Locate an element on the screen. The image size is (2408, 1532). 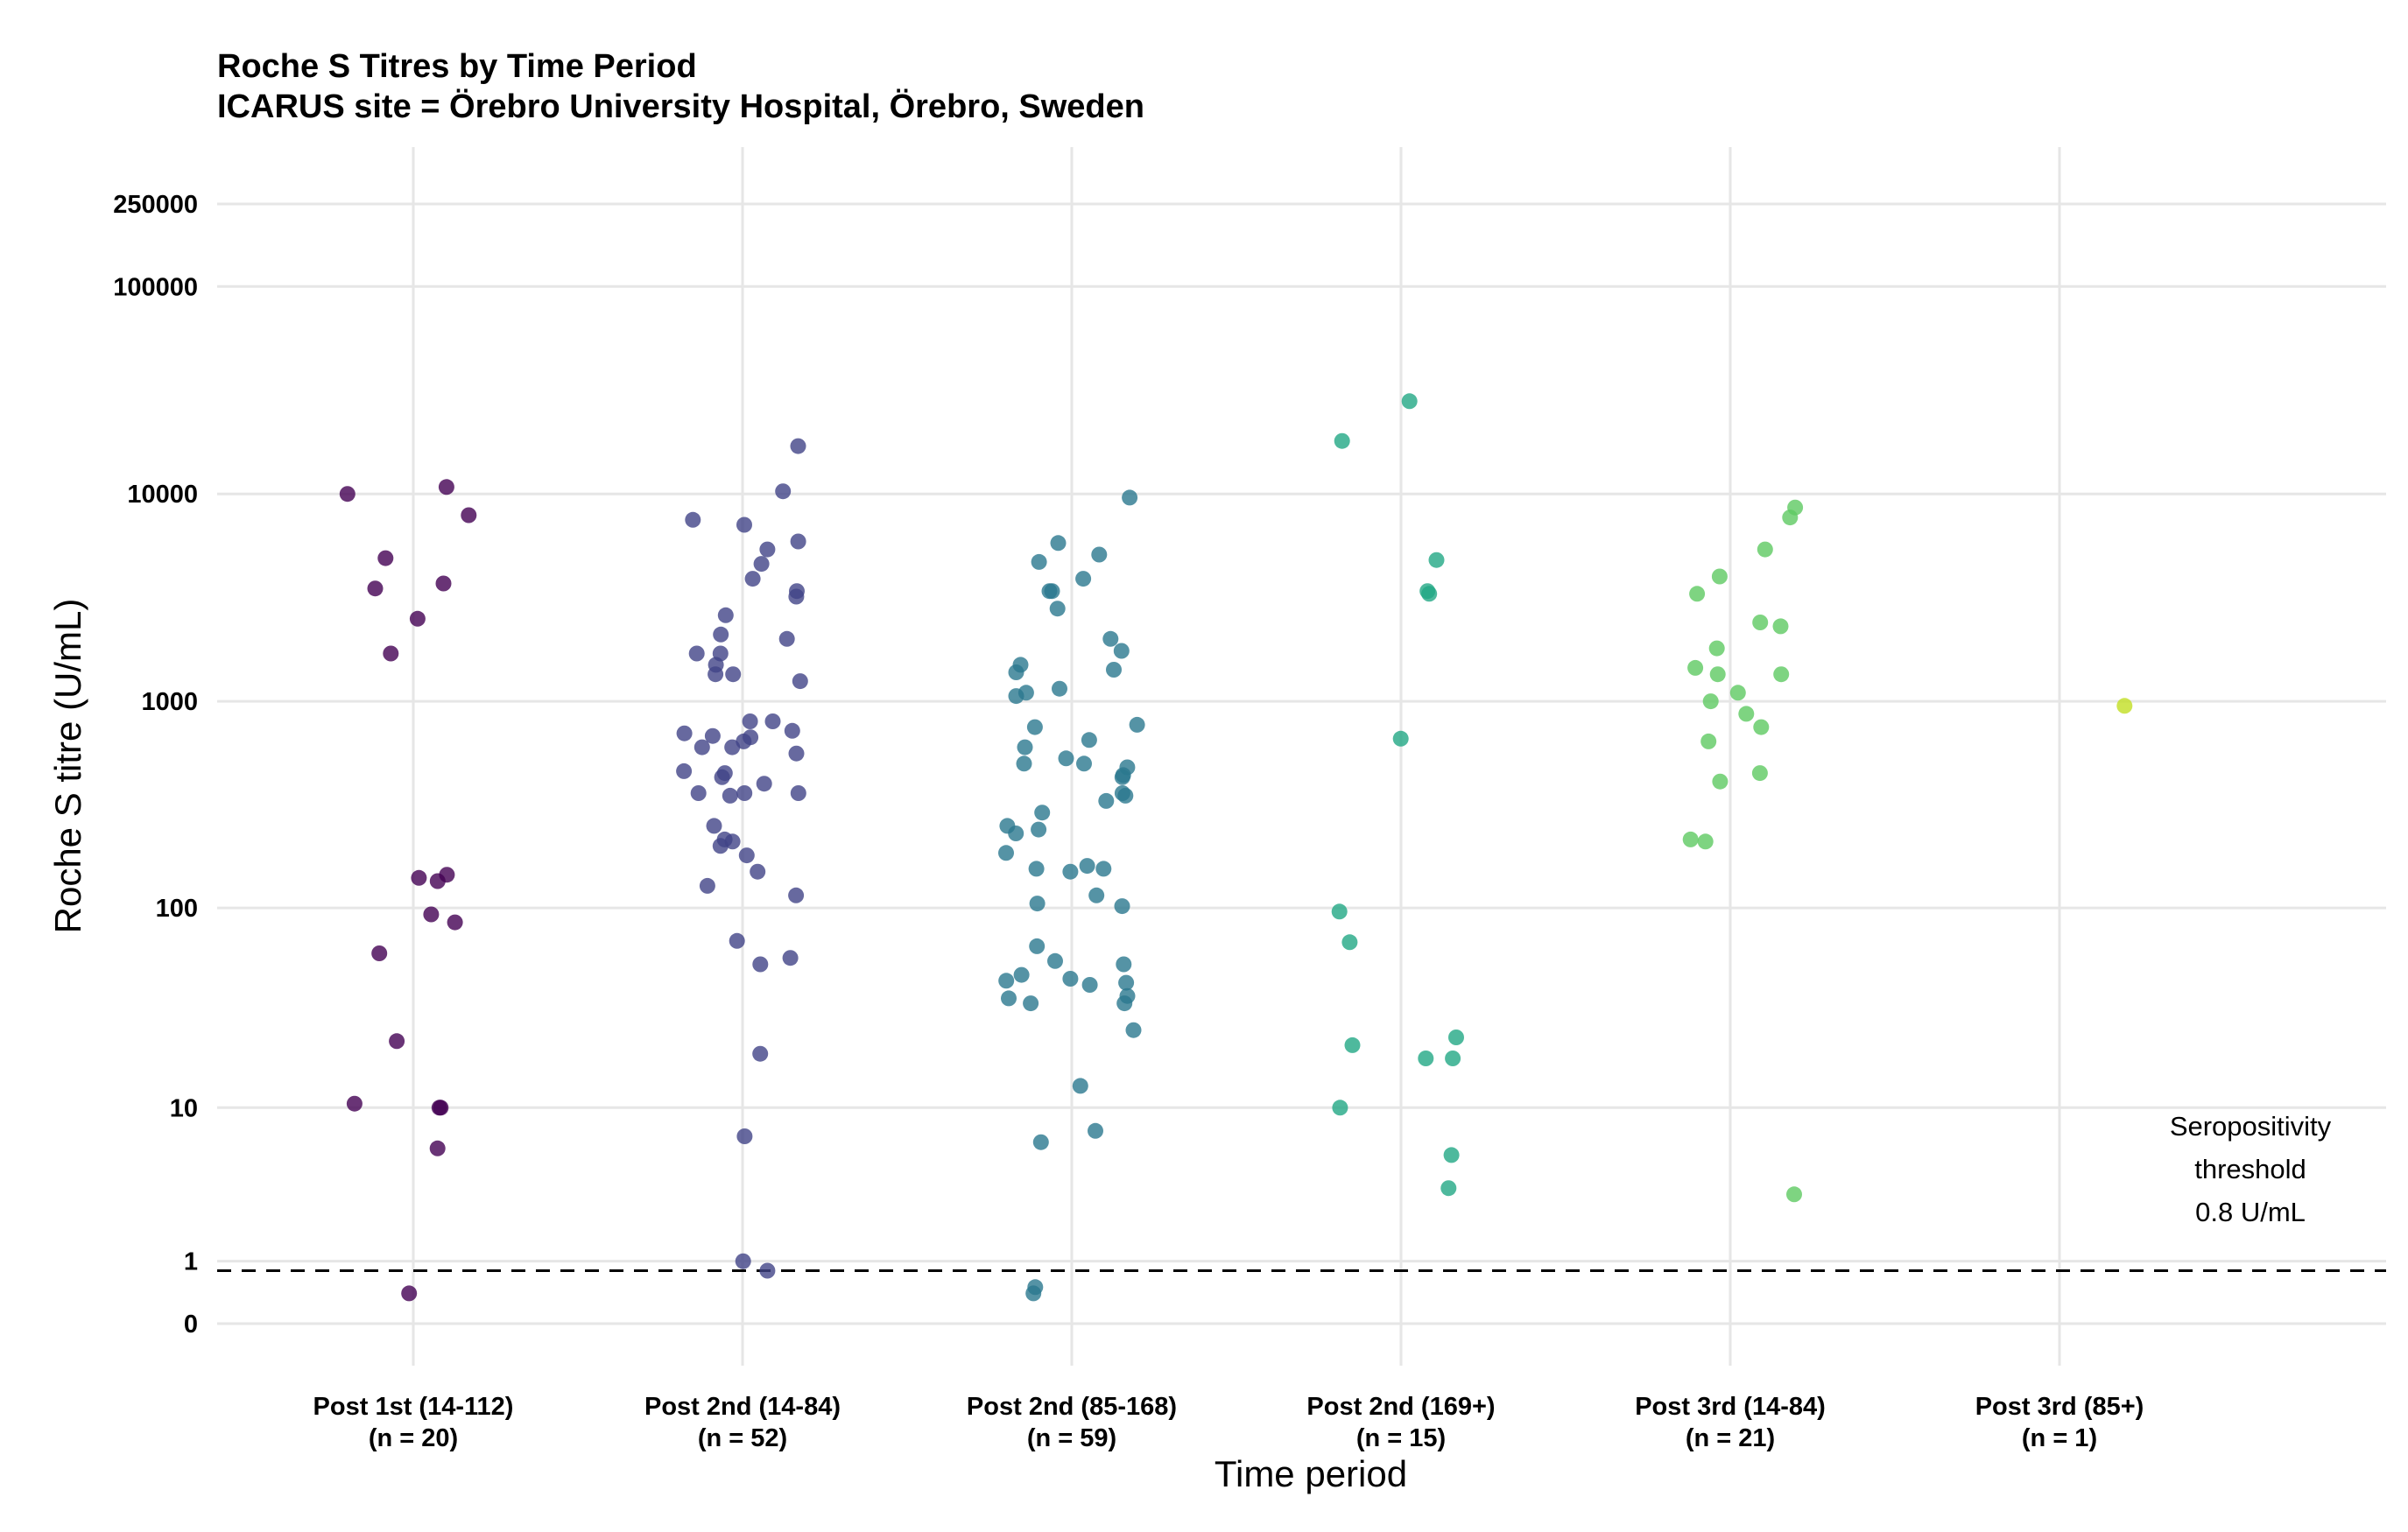
threshold-annotation-line-2: threshold is located at coordinates (2250, 1169).